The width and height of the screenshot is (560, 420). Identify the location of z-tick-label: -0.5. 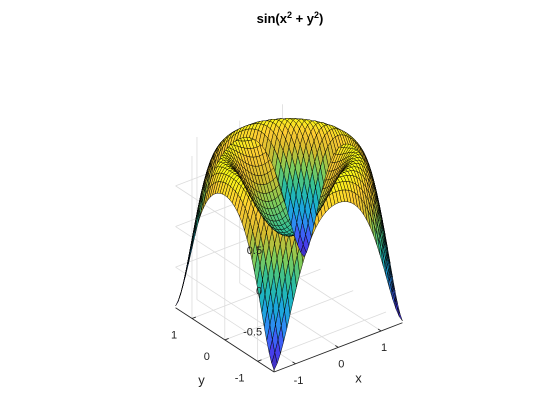
(252, 332).